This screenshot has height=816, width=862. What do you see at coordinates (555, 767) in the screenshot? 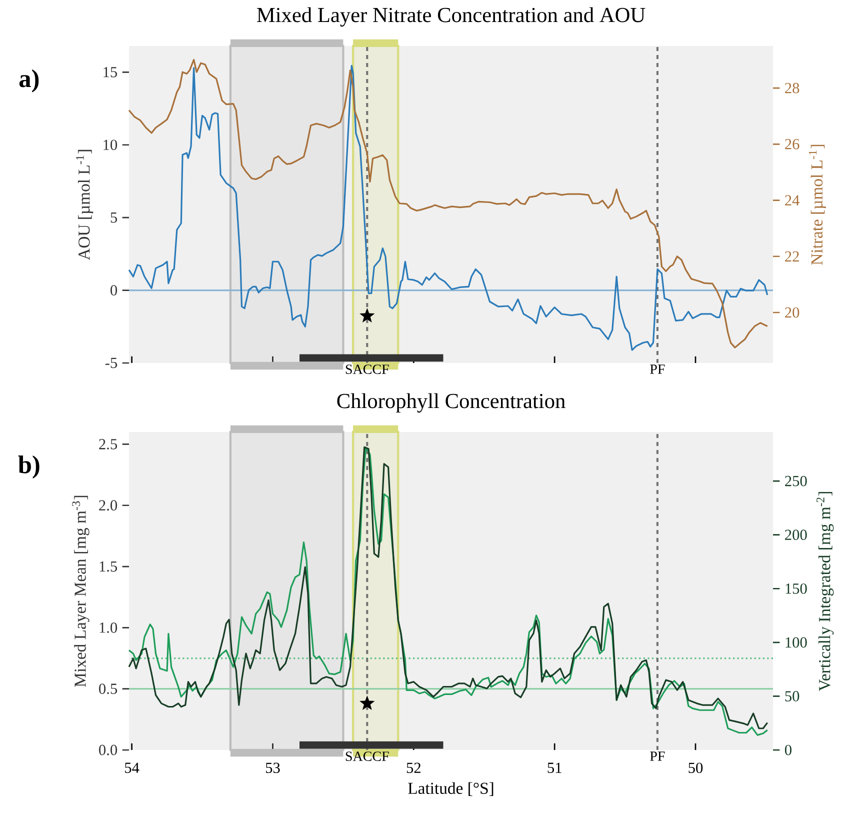
I see `x-tick-label: 51` at bounding box center [555, 767].